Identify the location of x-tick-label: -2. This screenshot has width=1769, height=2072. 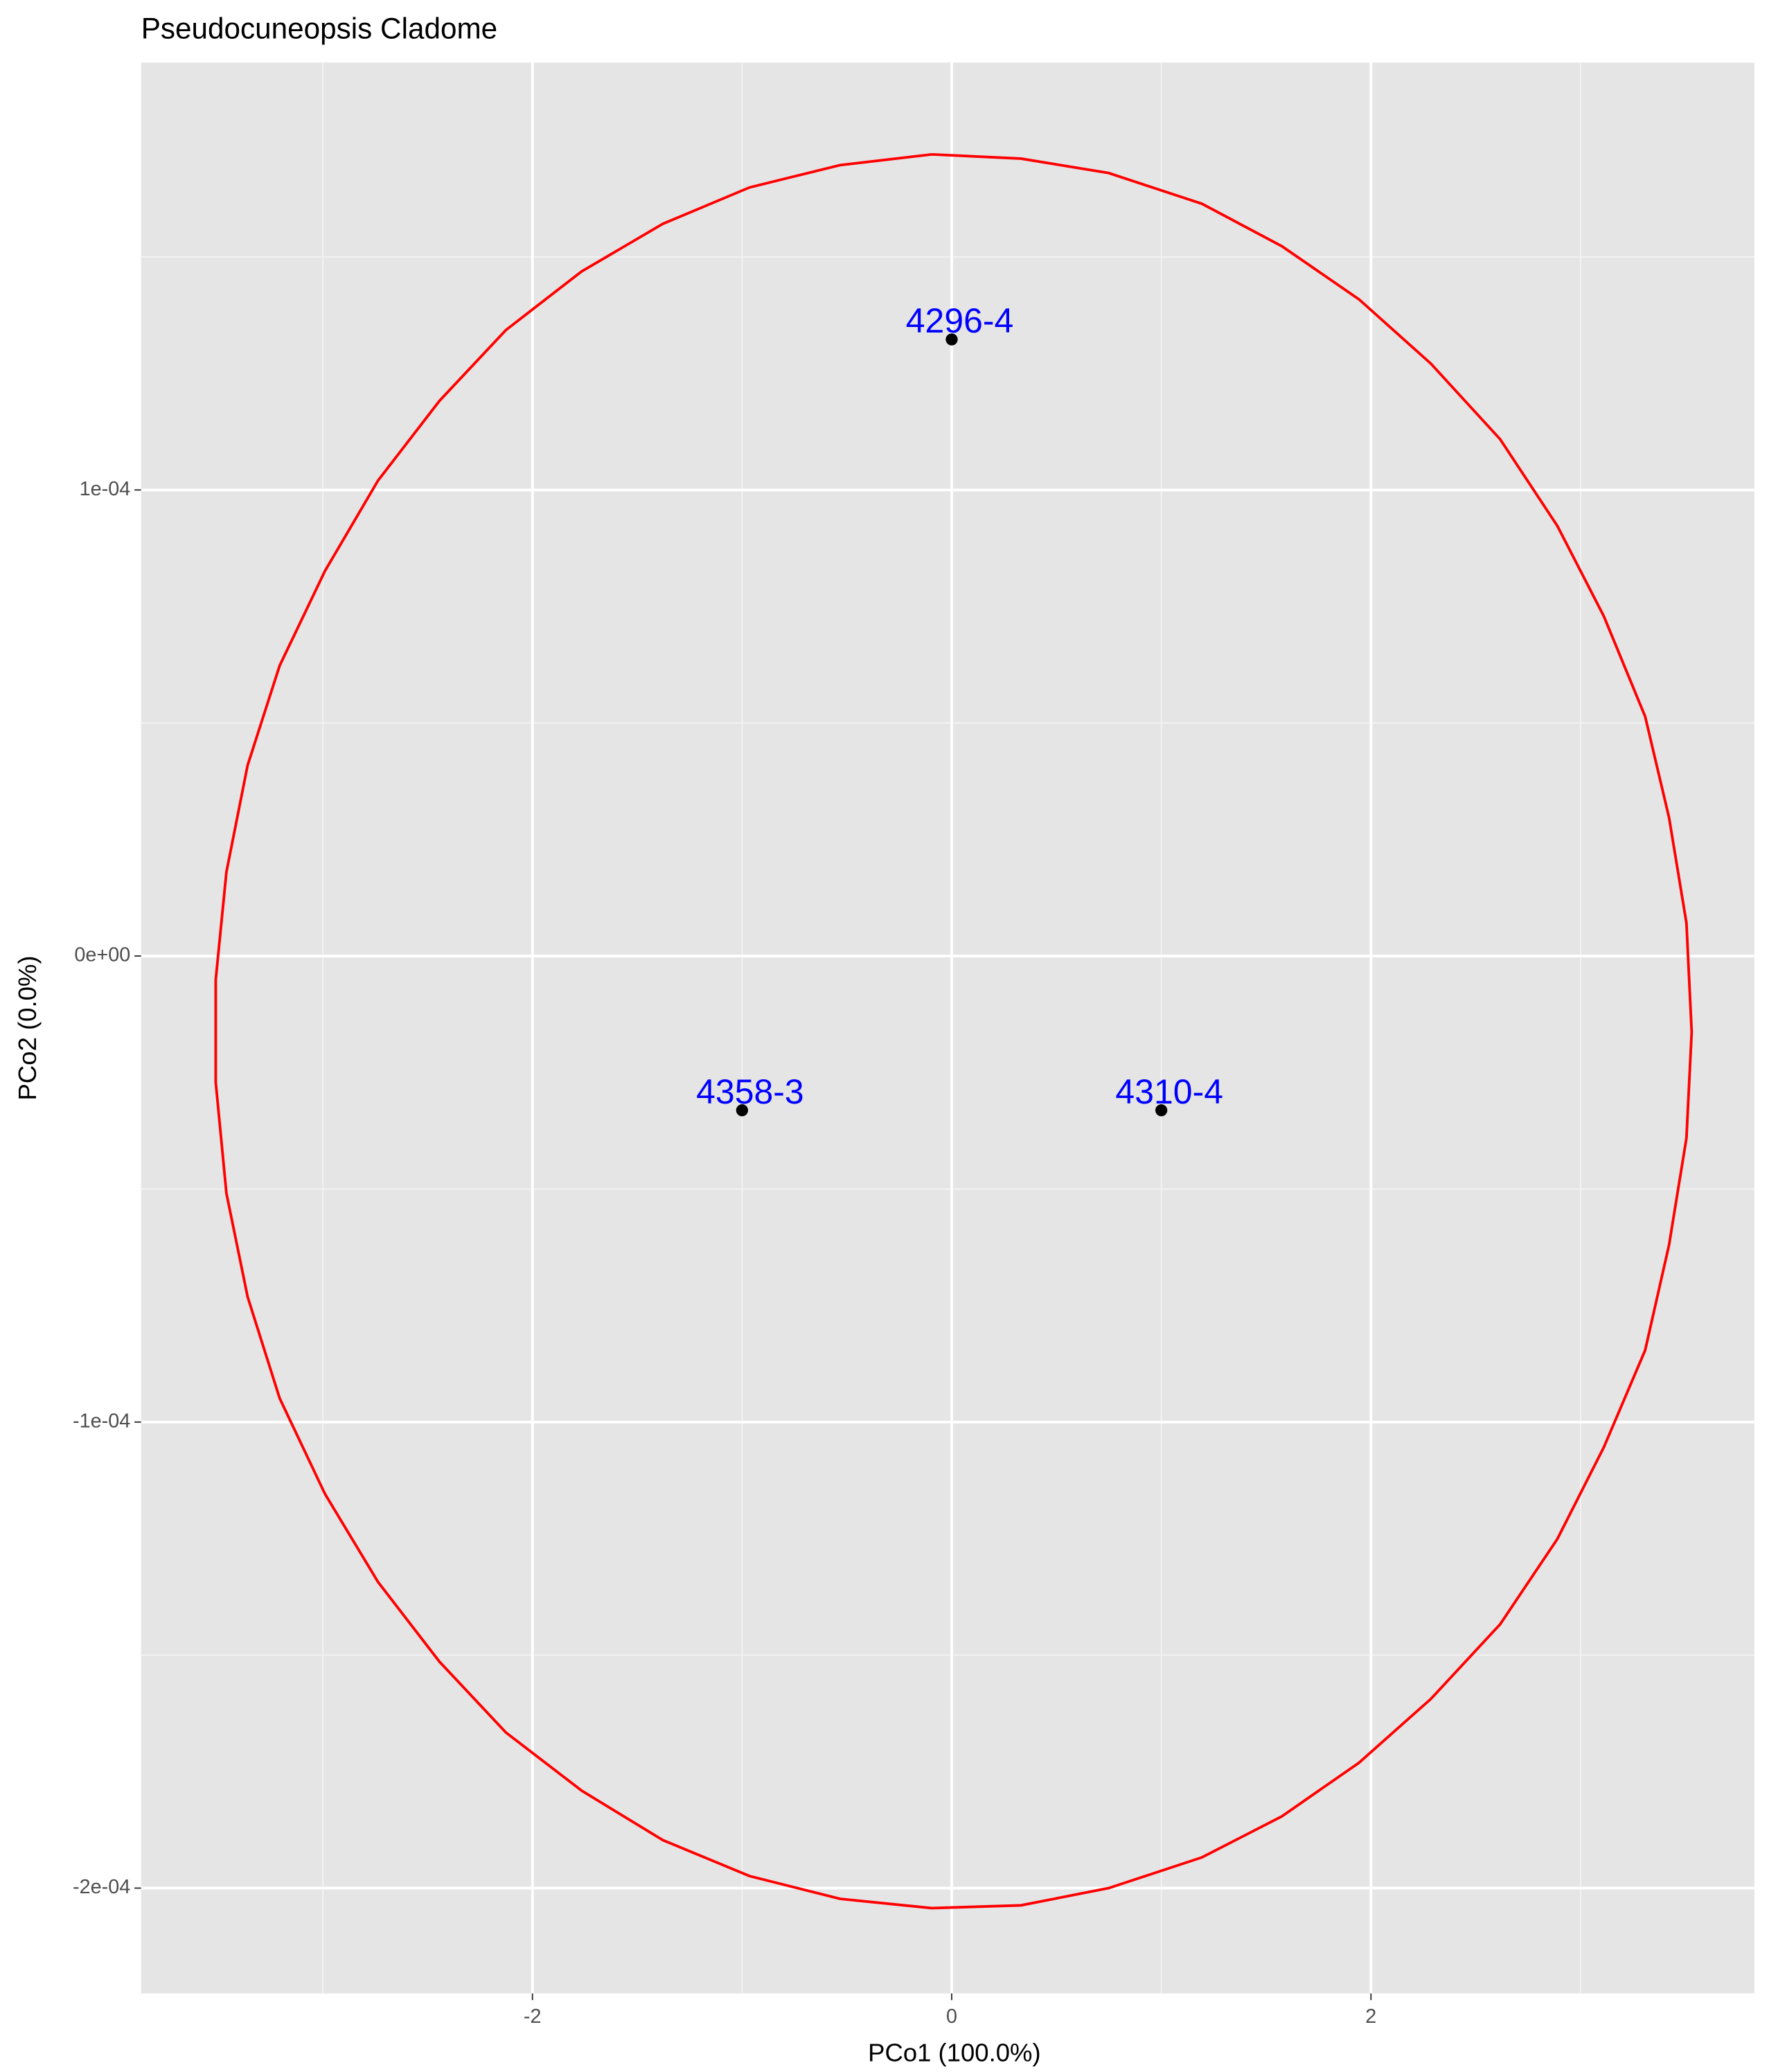
(533, 2016).